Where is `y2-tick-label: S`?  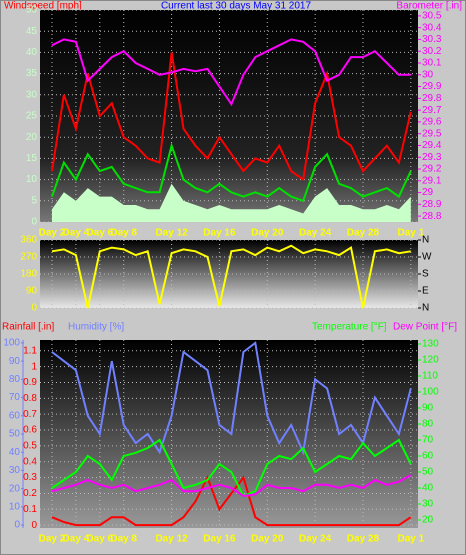
y2-tick-label: S is located at coordinates (425, 274).